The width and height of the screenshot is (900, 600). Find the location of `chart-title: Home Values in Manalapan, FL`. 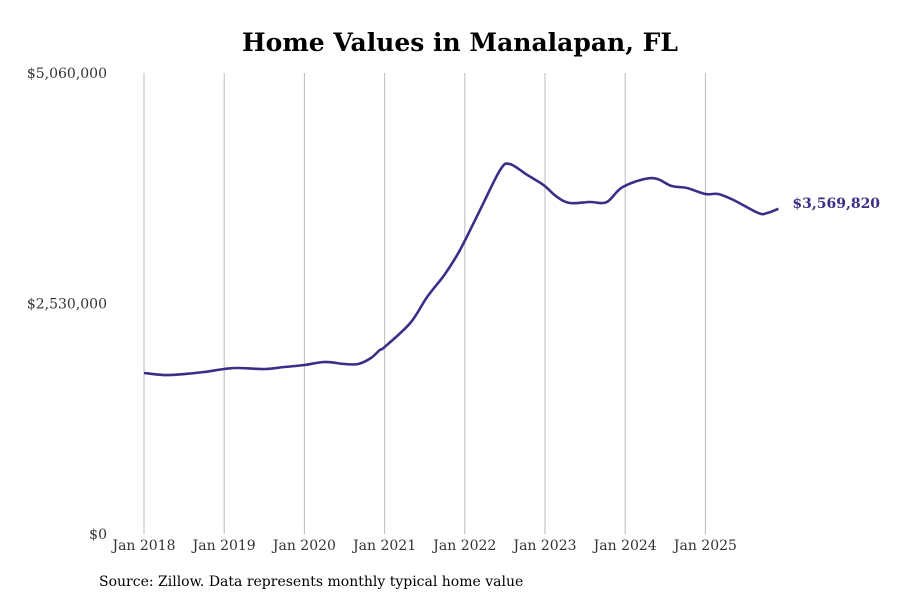

chart-title: Home Values in Manalapan, FL is located at coordinates (460, 42).